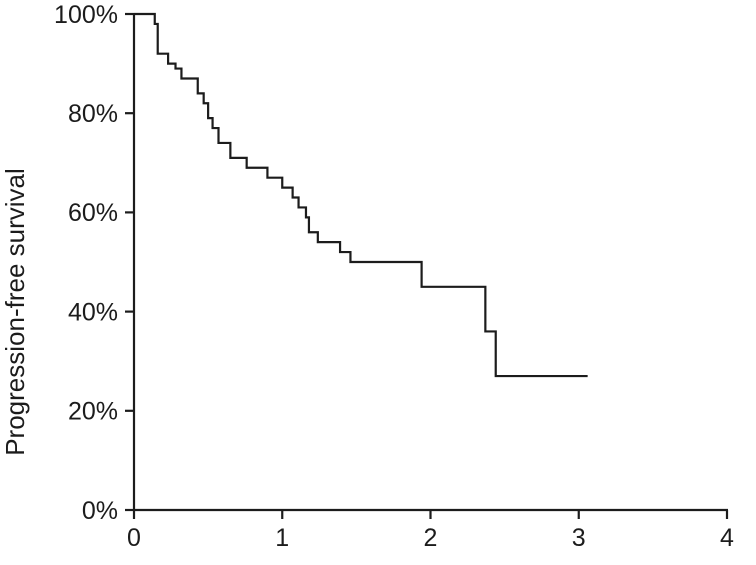 The image size is (756, 565). What do you see at coordinates (93, 412) in the screenshot?
I see `y-tick-label: 20%` at bounding box center [93, 412].